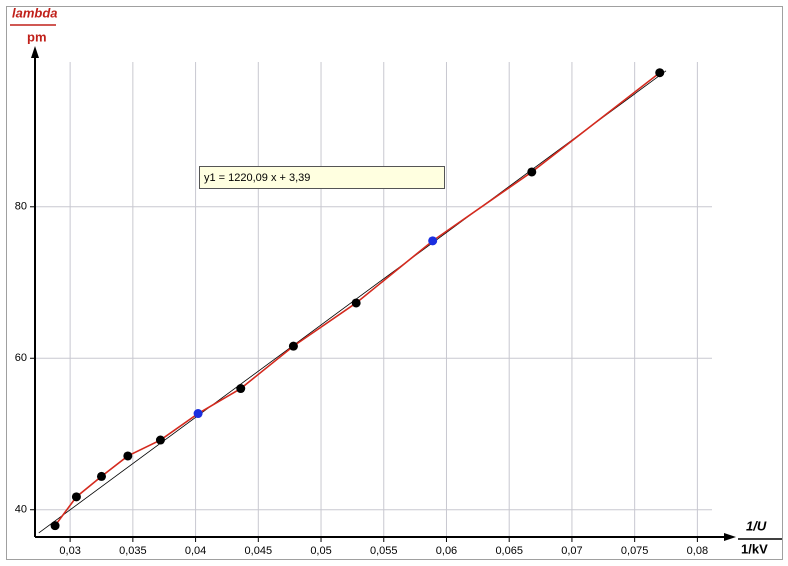 The width and height of the screenshot is (788, 566). Describe the element at coordinates (259, 551) in the screenshot. I see `x-tick-label: 0,045` at that location.